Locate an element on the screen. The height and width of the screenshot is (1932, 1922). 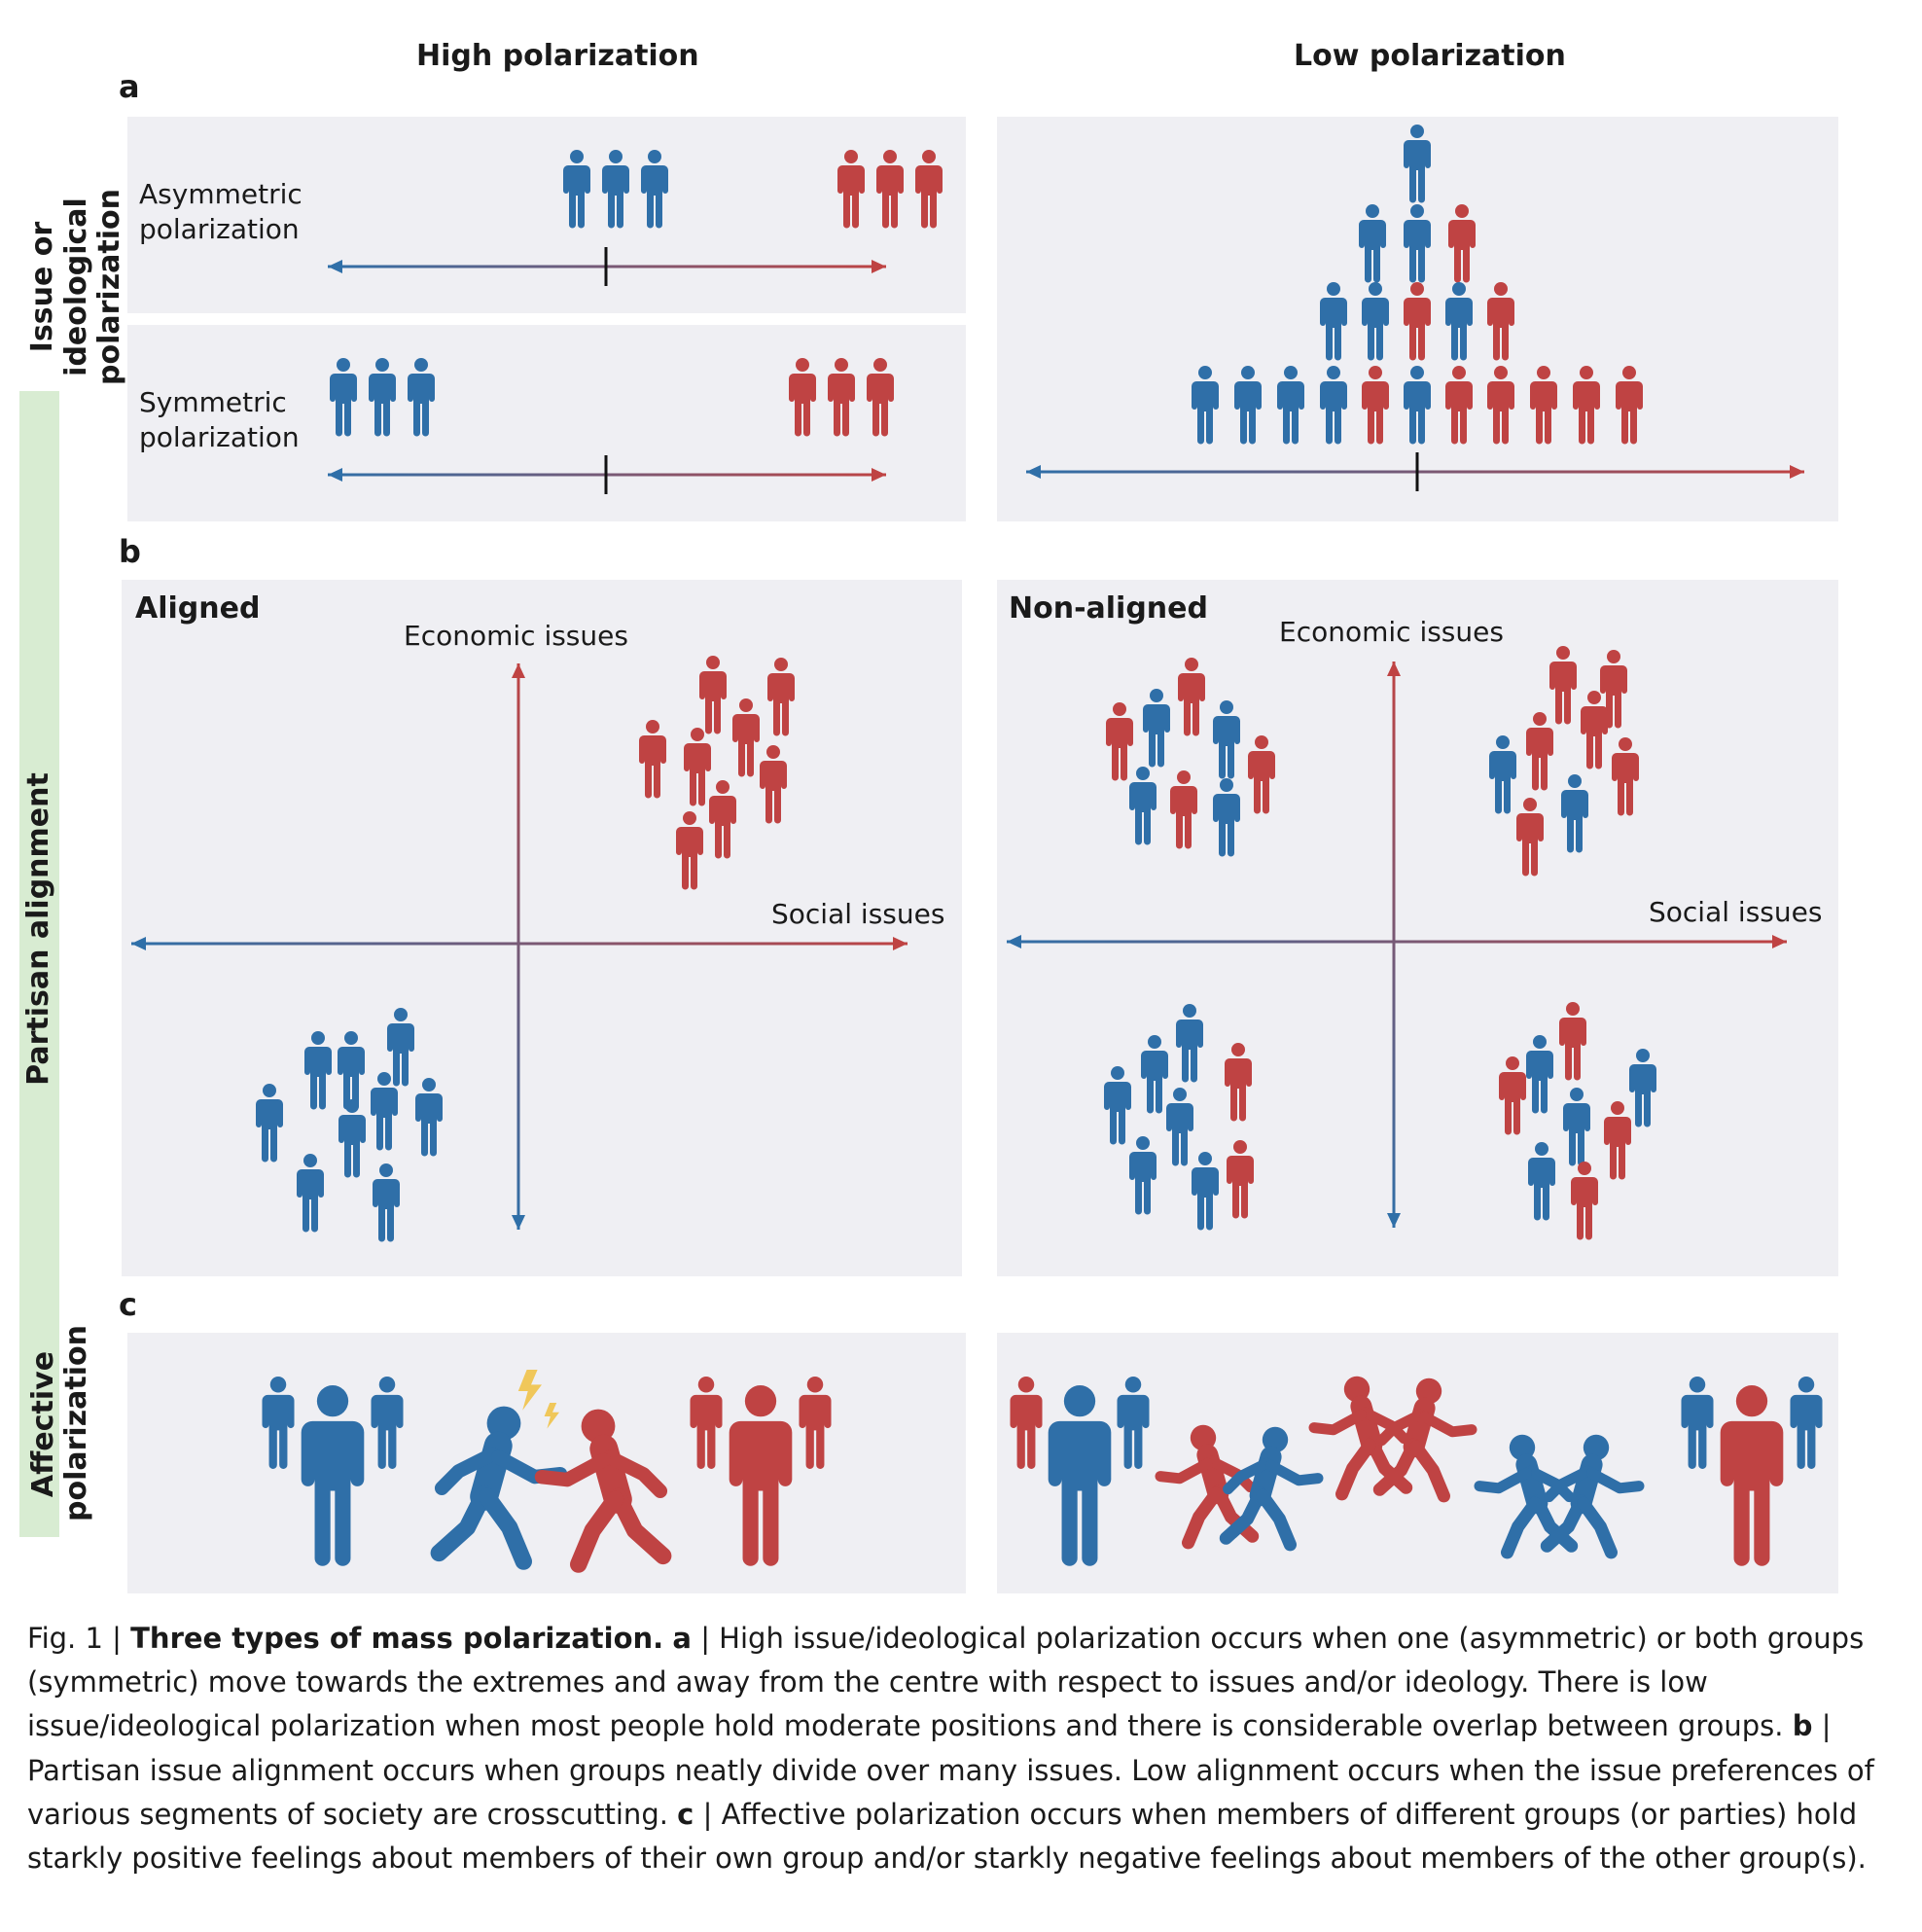
panel-a-low is located at coordinates (1417, 319).